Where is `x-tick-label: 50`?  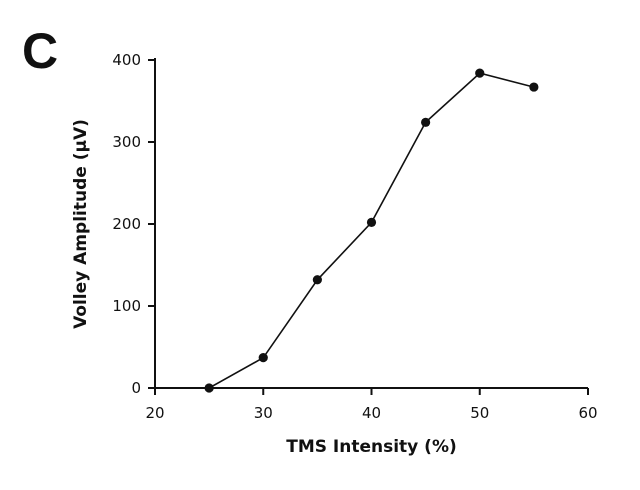 x-tick-label: 50 is located at coordinates (479, 413).